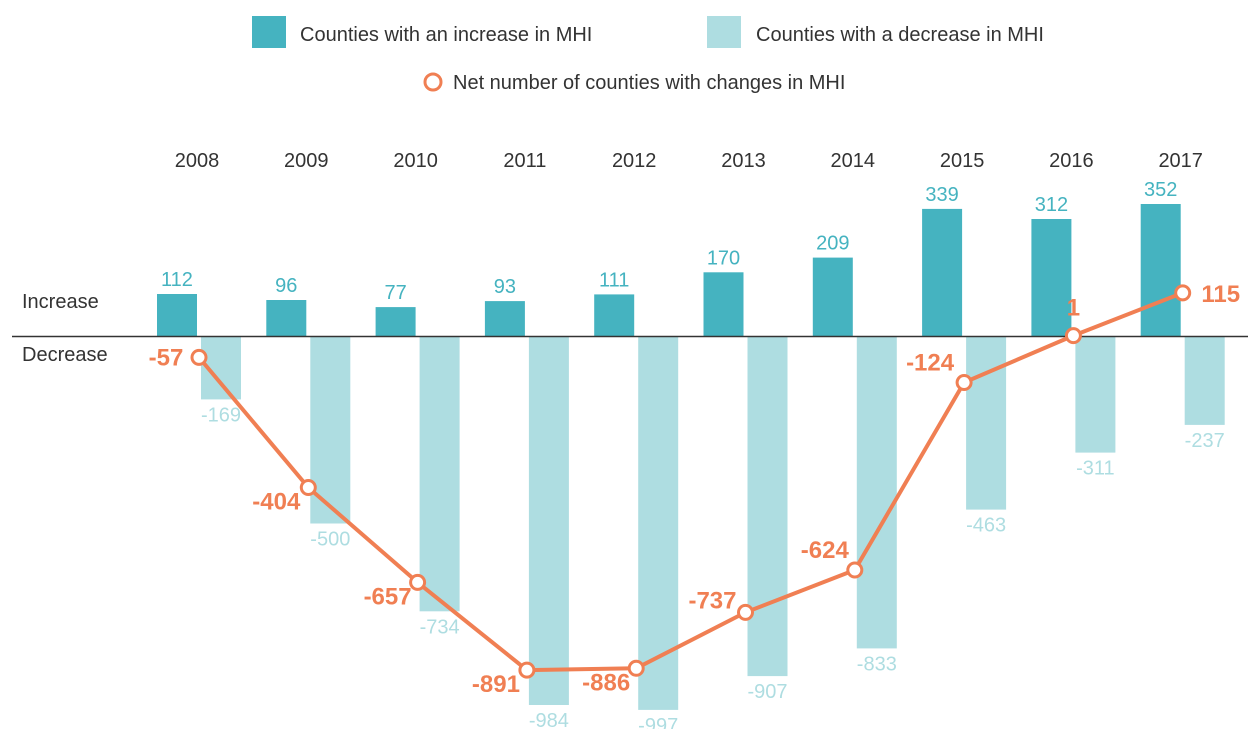  What do you see at coordinates (986, 526) in the screenshot?
I see `decrease-value-label-2015: -463` at bounding box center [986, 526].